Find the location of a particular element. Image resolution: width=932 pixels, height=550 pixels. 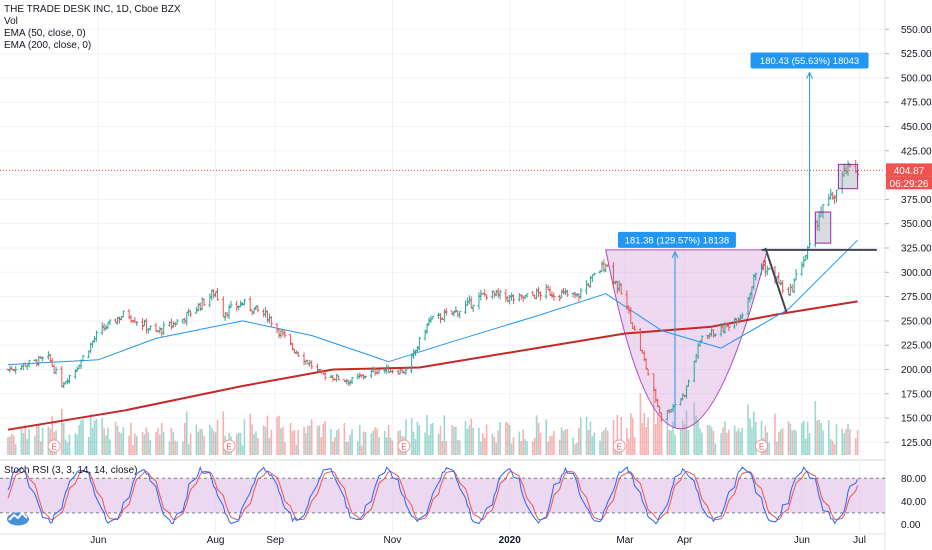

stoch-rsi-legend: Stoch RSI (3, 3, 14, 14, close) is located at coordinates (71, 470).